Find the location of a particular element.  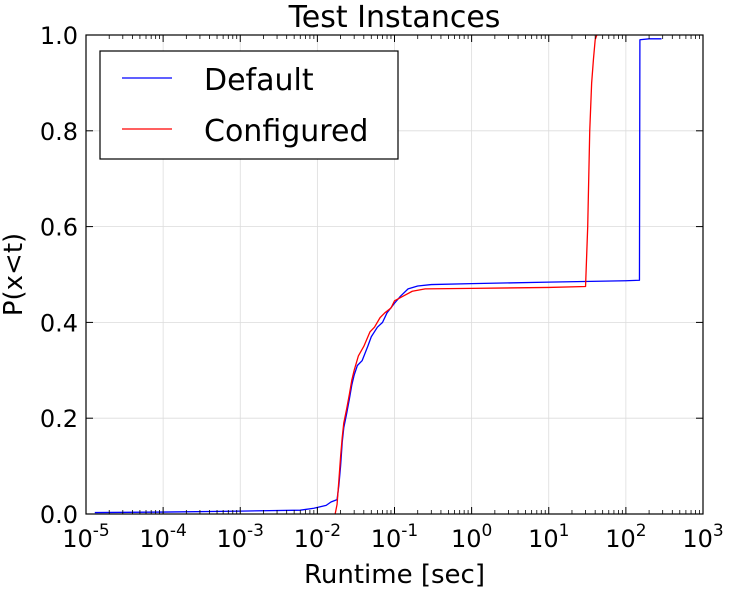

legend-label-configured: Configured is located at coordinates (286, 131).